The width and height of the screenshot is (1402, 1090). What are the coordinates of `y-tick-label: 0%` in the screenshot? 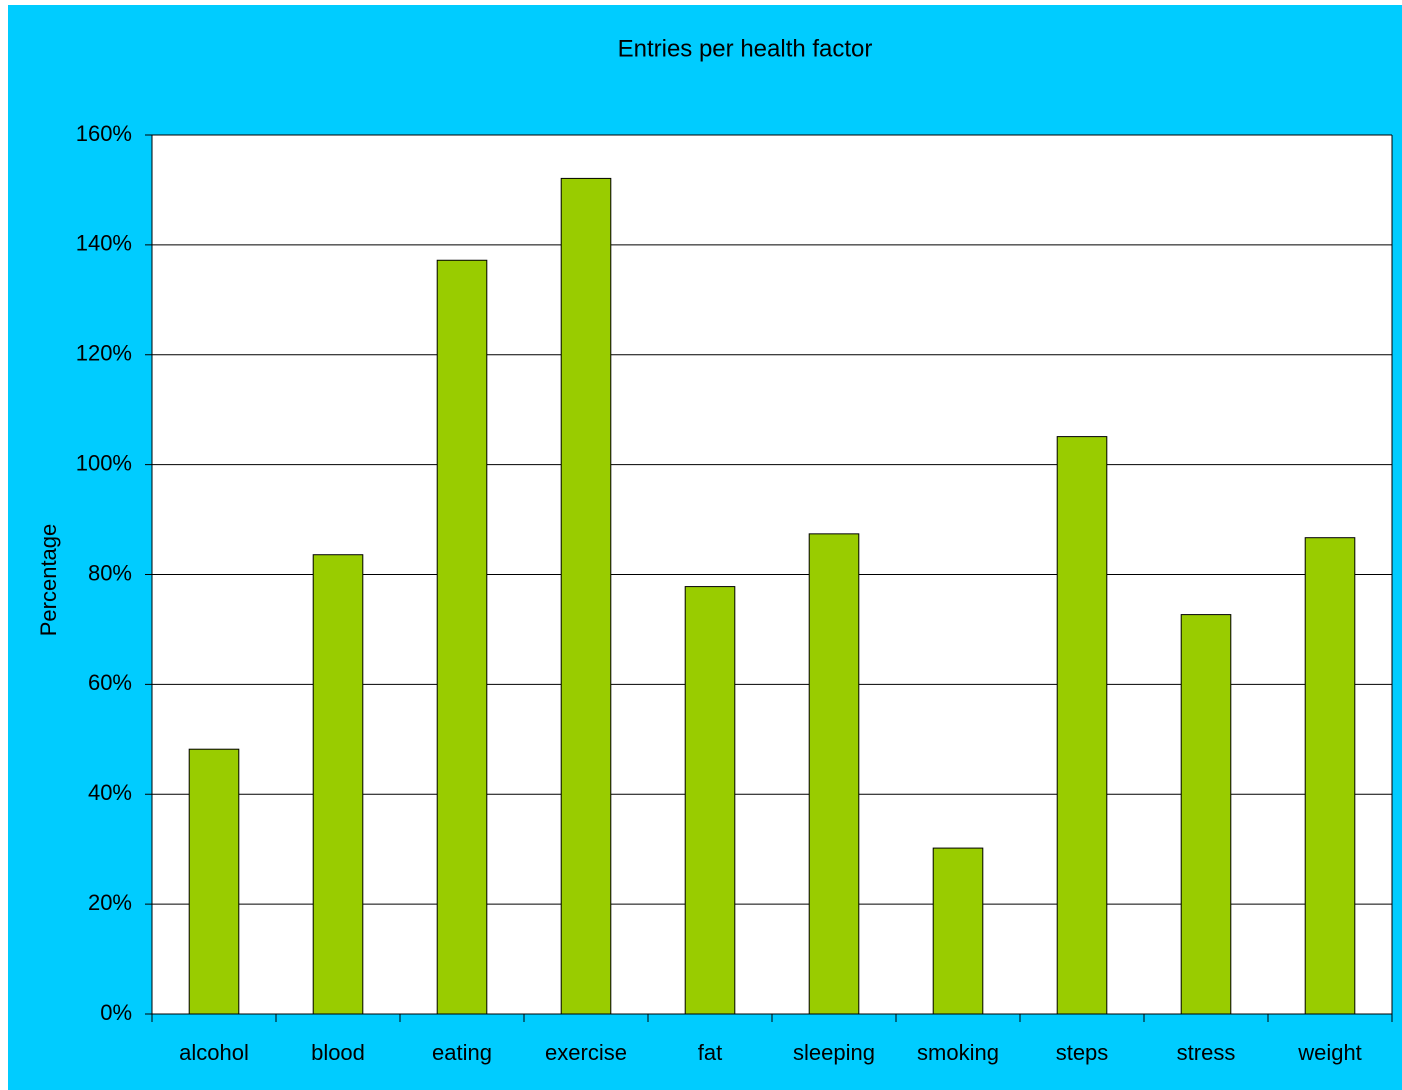 It's located at (116, 1012).